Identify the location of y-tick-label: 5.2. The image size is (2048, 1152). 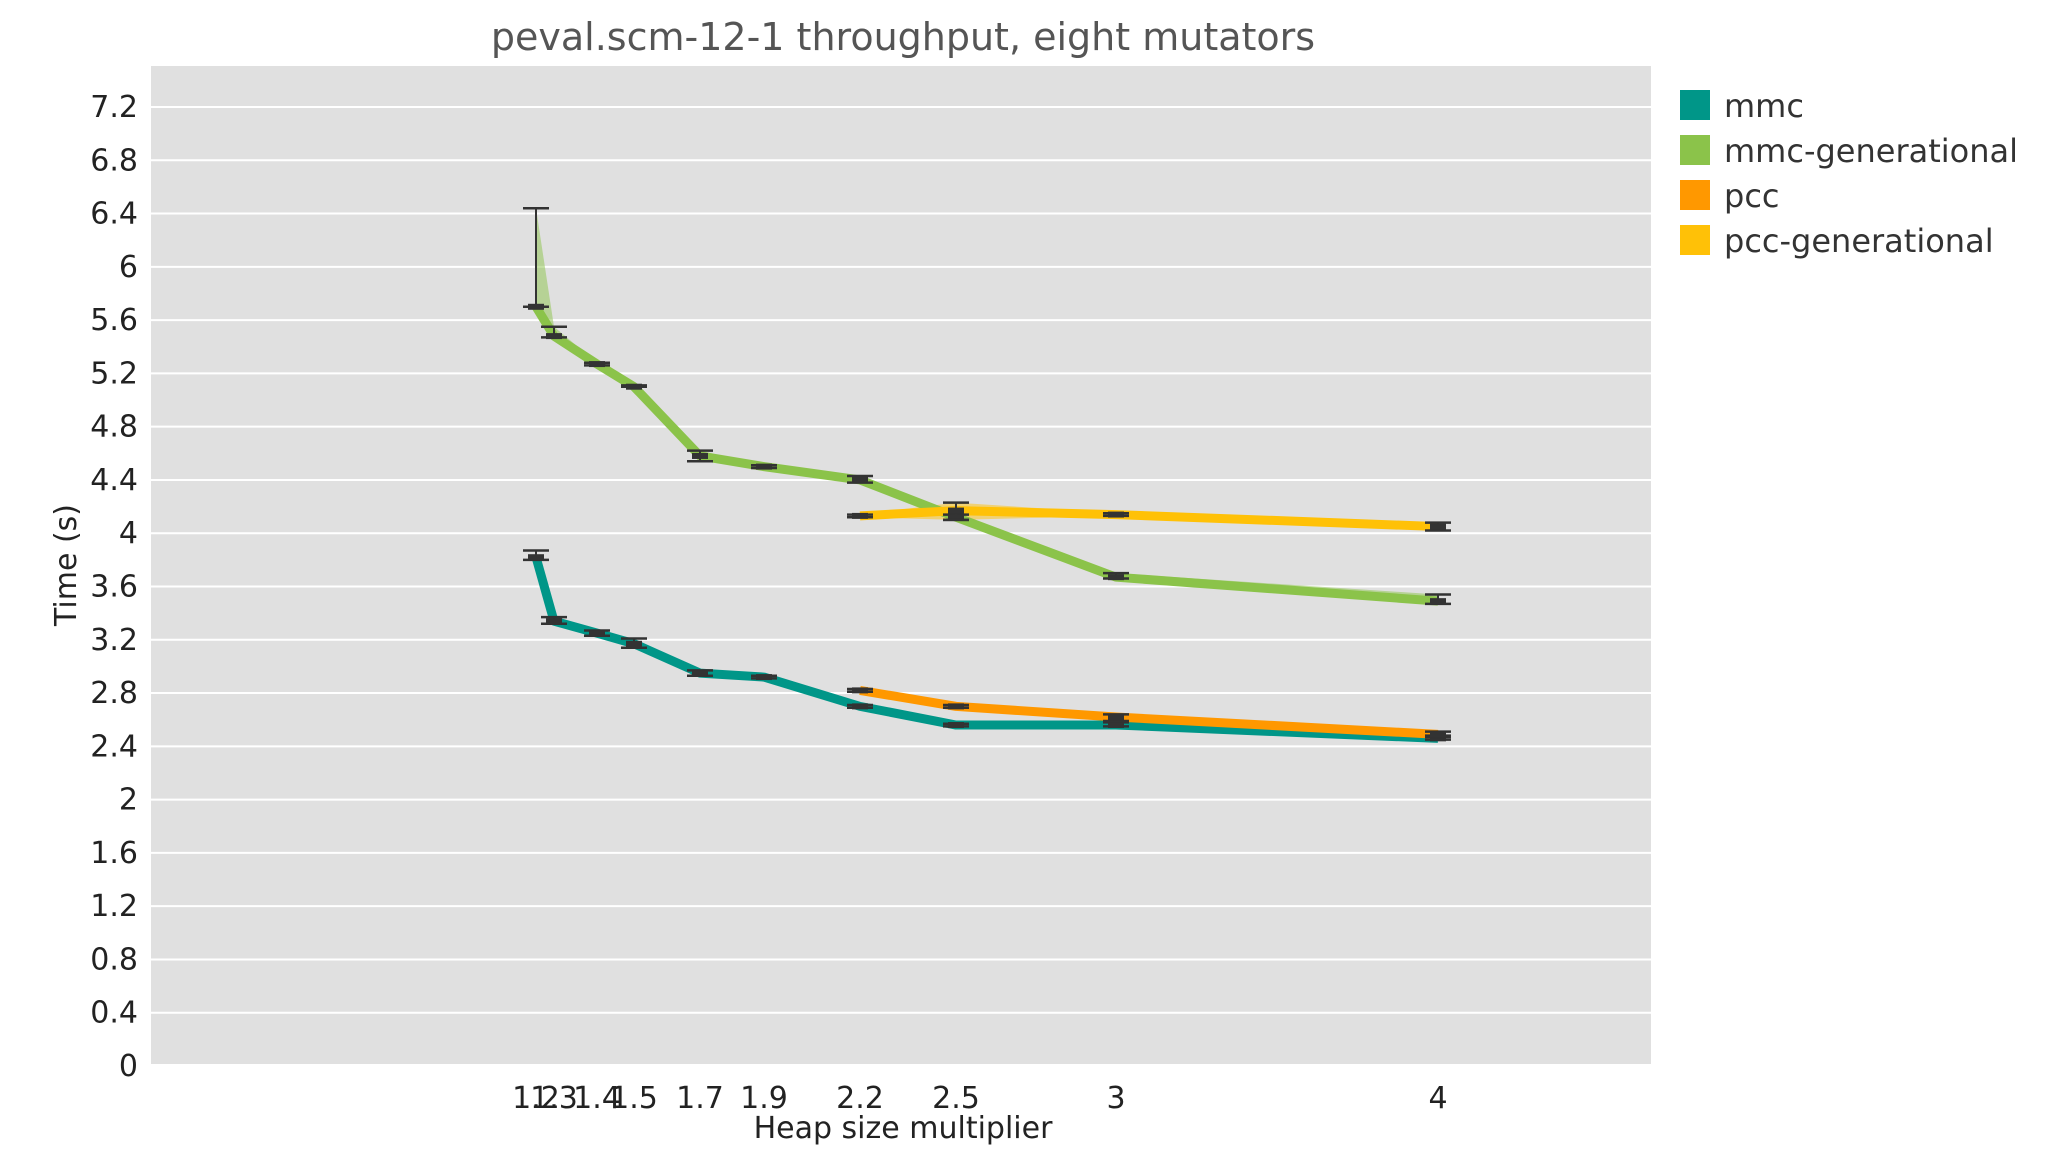
(114, 373).